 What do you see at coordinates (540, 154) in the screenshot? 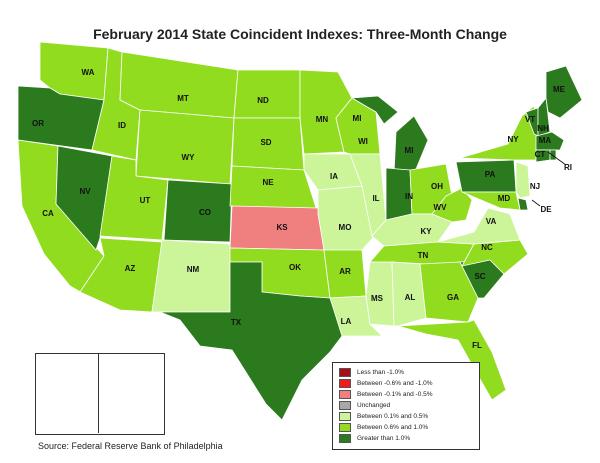
I see `state-label-ct: CT` at bounding box center [540, 154].